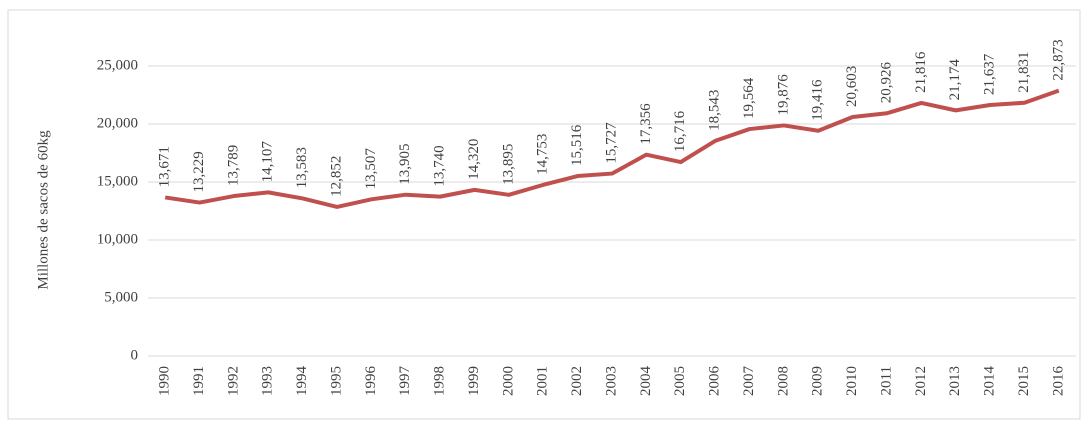  What do you see at coordinates (818, 381) in the screenshot?
I see `x-tick-label: 2009` at bounding box center [818, 381].